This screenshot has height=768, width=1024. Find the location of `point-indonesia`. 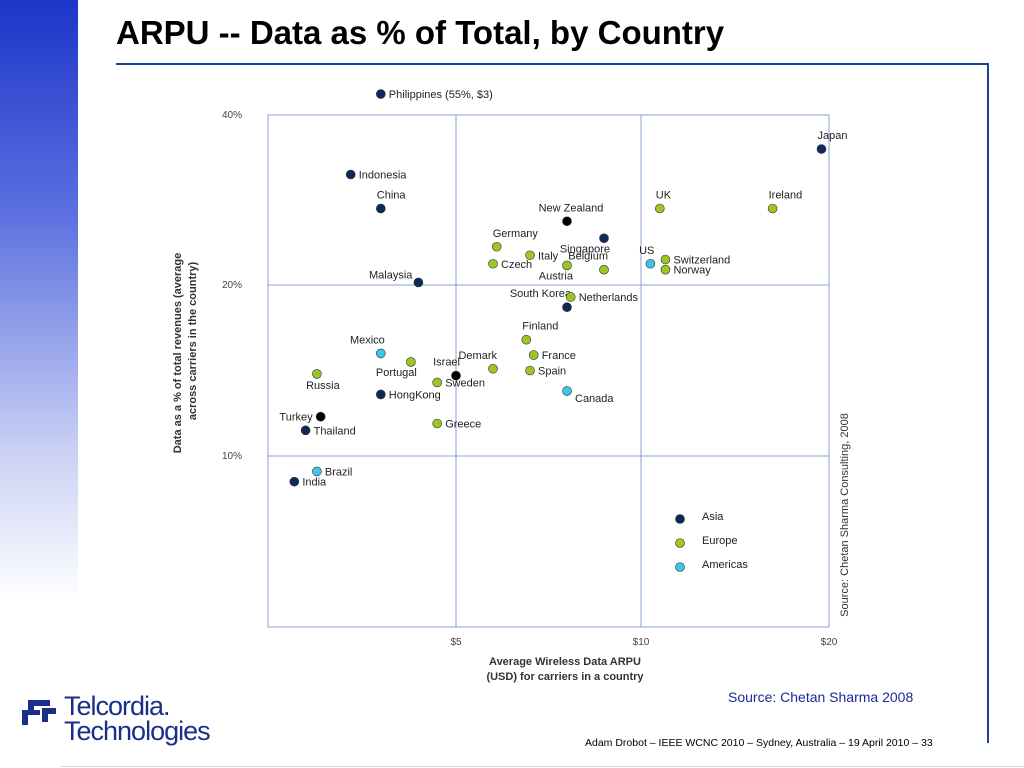

point-indonesia is located at coordinates (350, 174).